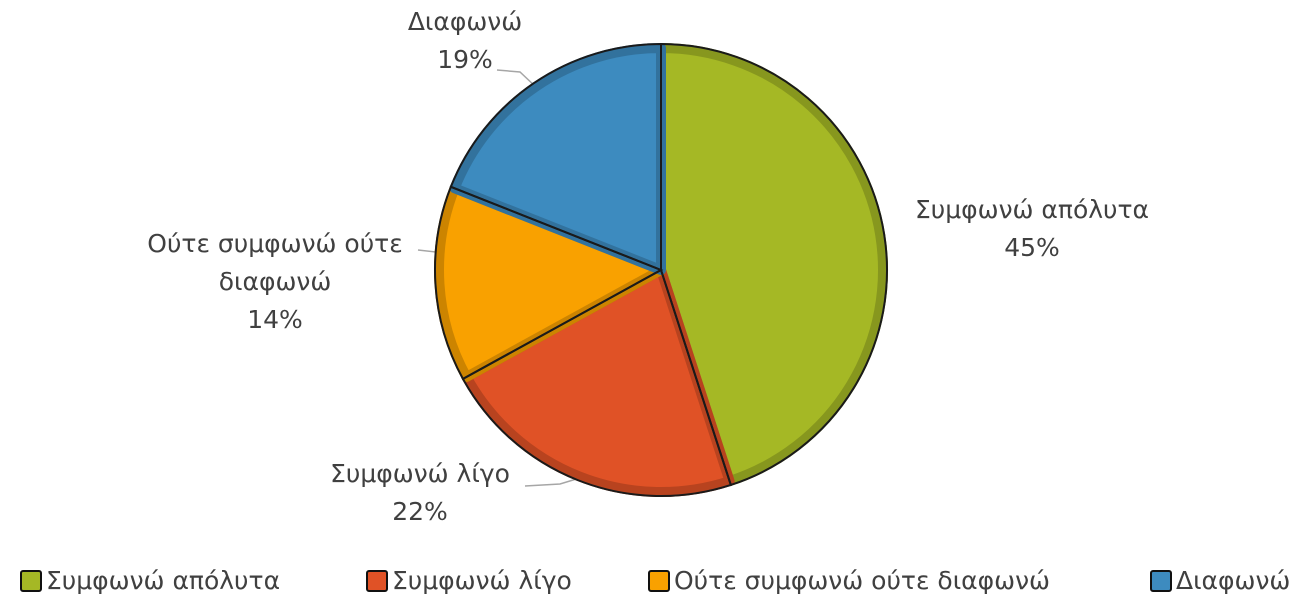 The image size is (1310, 600). I want to click on legend-item: Ούτε συμφωνώ ούτε διαφωνώ, so click(849, 580).